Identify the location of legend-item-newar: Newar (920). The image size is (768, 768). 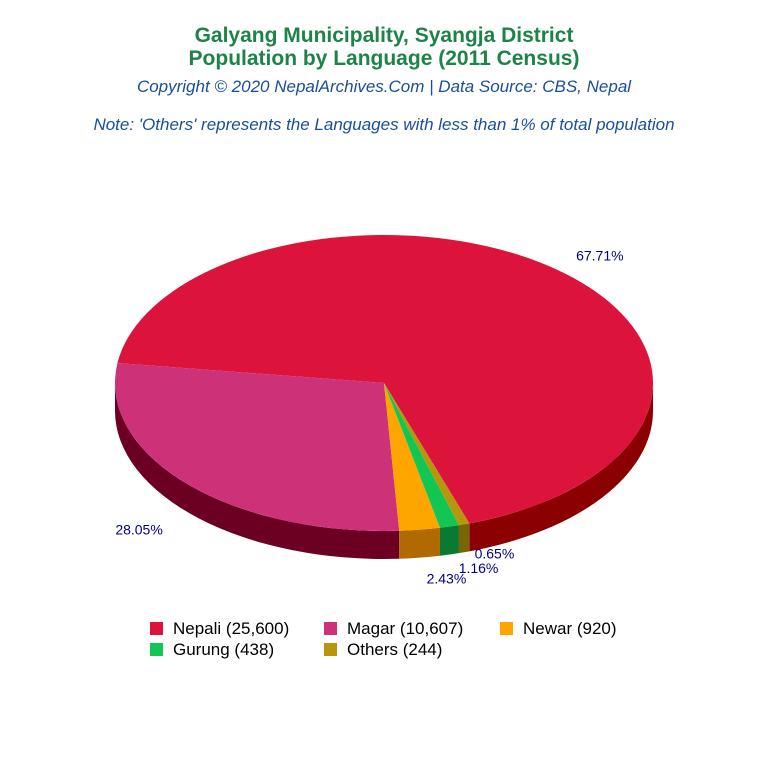
(558, 629).